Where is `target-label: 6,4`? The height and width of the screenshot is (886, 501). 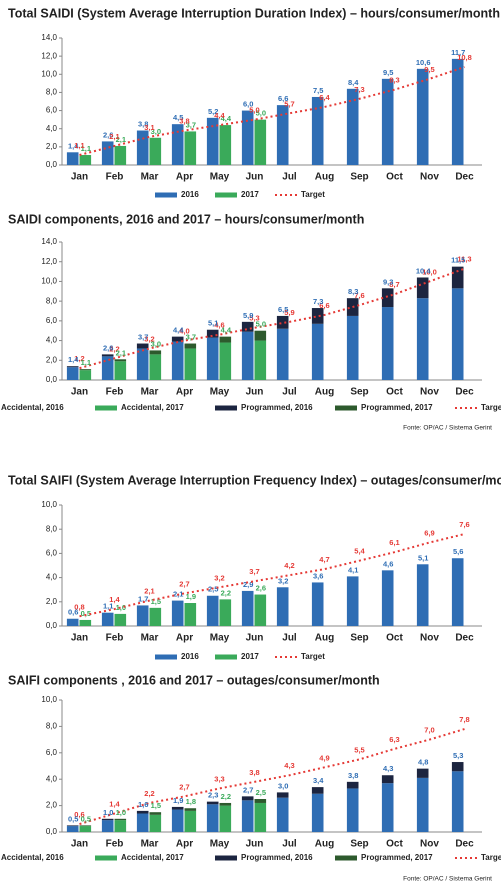
target-label: 6,4 is located at coordinates (324, 97).